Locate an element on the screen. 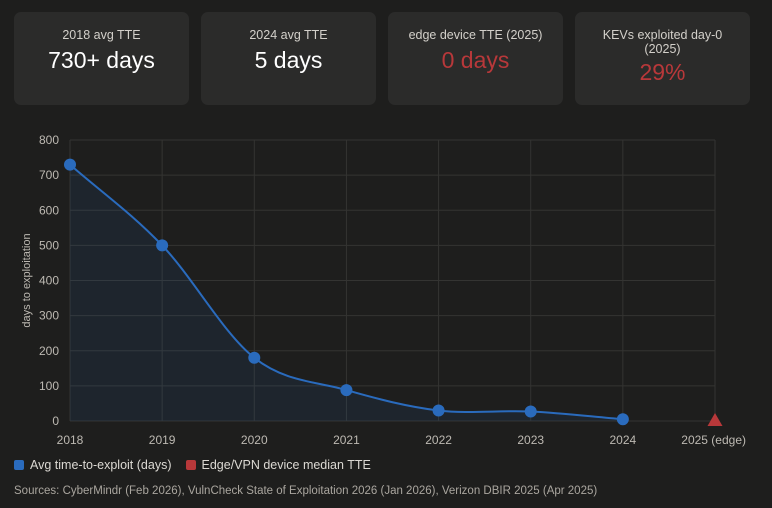 The image size is (772, 508). stat-label: 2024 avg TTE is located at coordinates (288, 35).